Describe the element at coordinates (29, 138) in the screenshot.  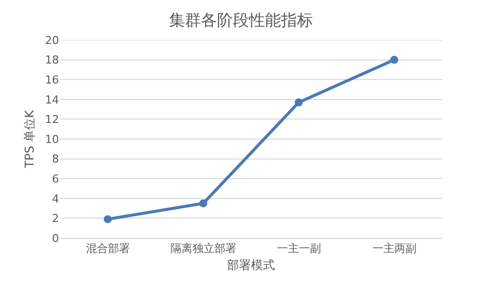
I see `y-axis-title: TPS 单位K` at that location.